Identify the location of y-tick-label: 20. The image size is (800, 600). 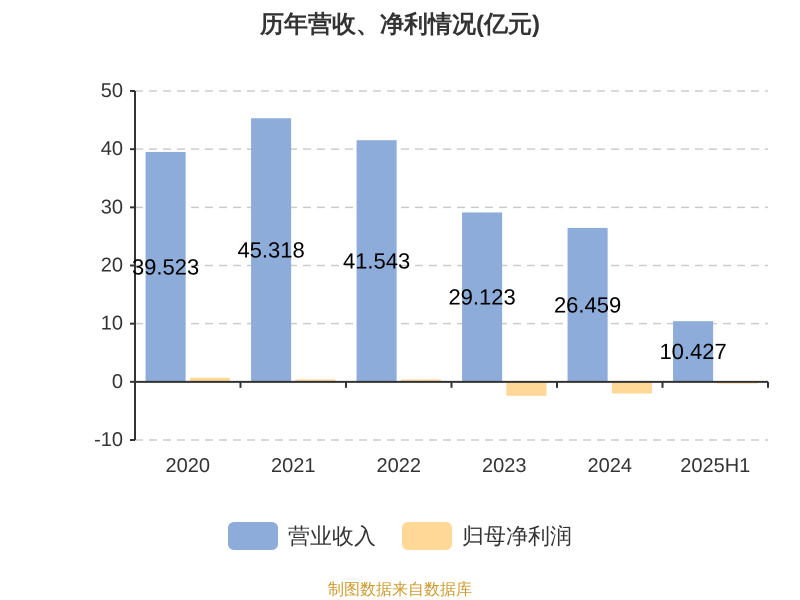
(111, 265).